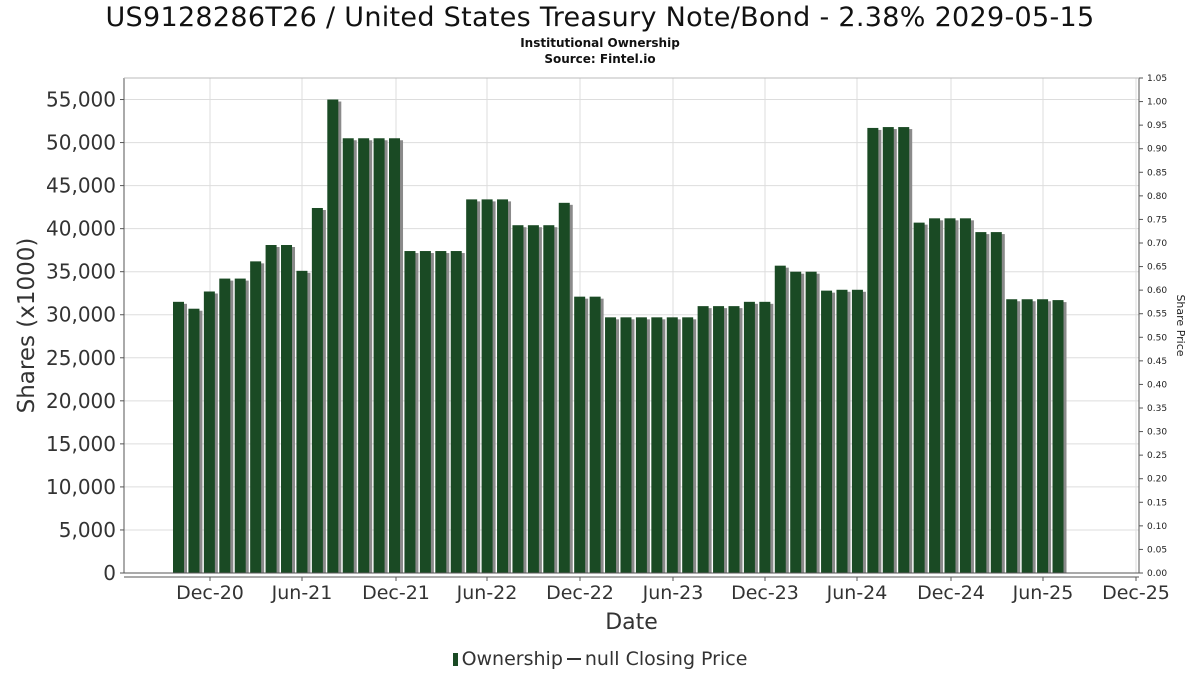  I want to click on x-tick-label: Jun-24, so click(857, 593).